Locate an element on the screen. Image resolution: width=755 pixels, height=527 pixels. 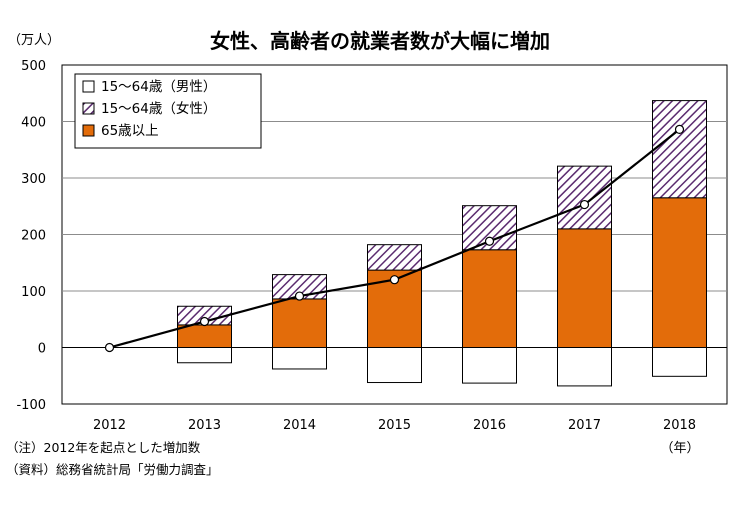
y-tick-label: 300 is located at coordinates (33, 179).